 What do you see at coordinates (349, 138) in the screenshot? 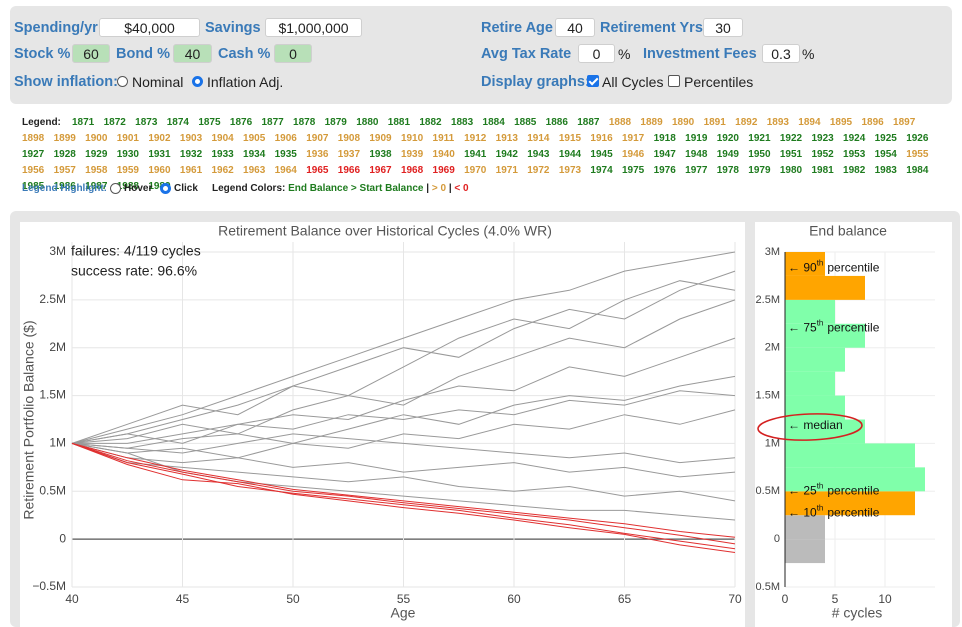
I see `legend-year: 1908` at bounding box center [349, 138].